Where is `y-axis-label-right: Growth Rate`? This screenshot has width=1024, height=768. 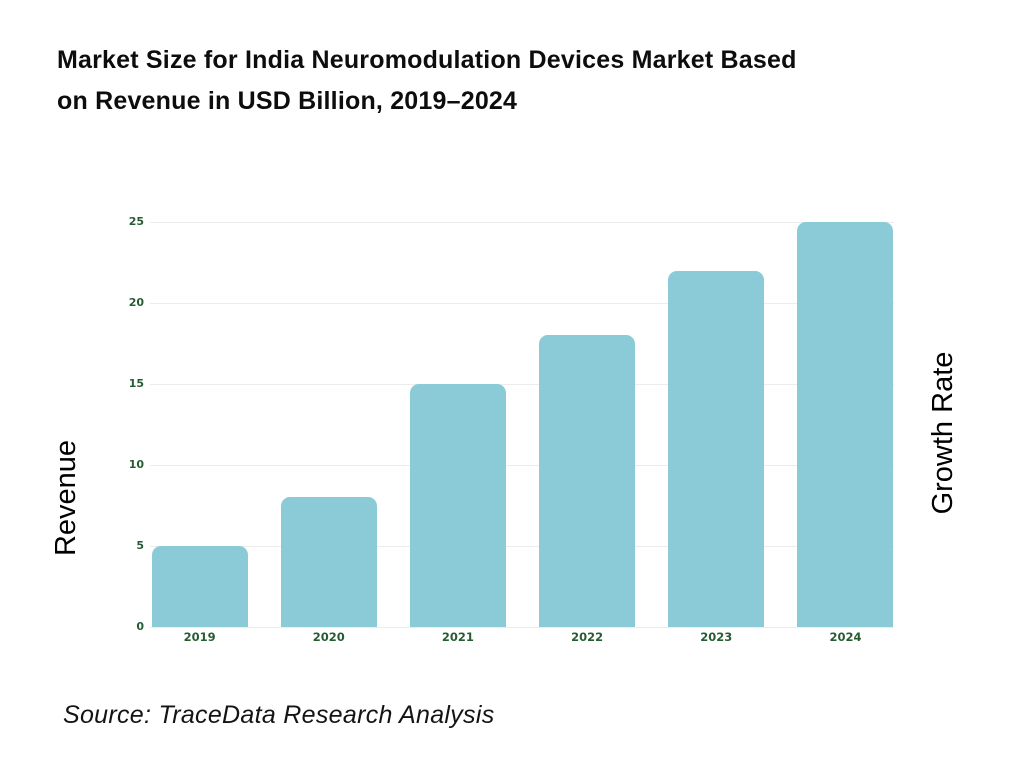
y-axis-label-right: Growth Rate is located at coordinates (943, 433).